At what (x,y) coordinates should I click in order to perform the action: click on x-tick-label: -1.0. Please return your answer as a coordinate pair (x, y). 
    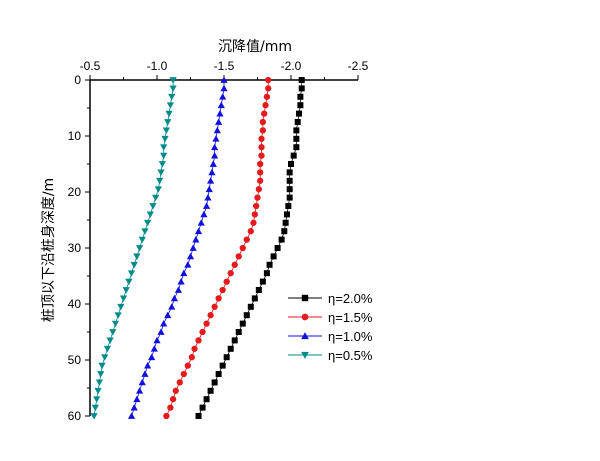
    Looking at the image, I should click on (157, 66).